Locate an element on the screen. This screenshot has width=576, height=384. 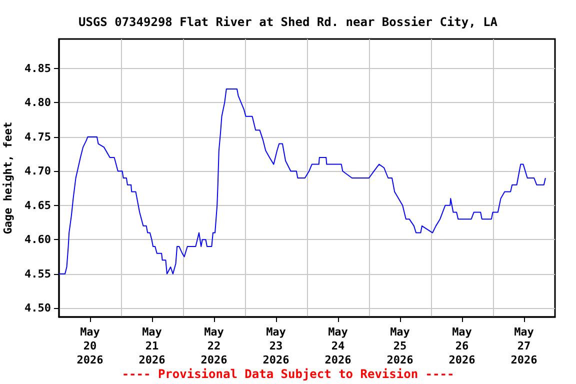
x-tick-label: May 22 2026 is located at coordinates (214, 346).